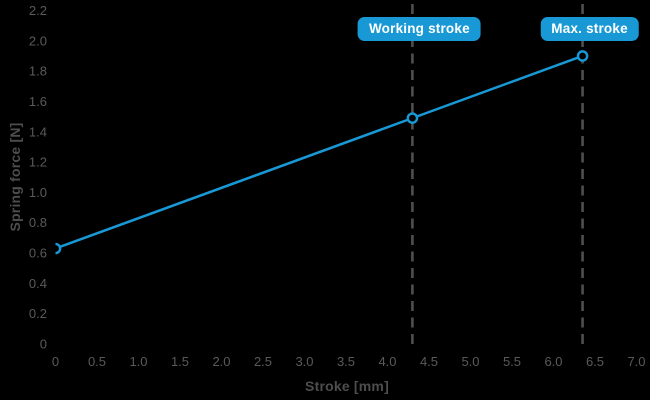 The height and width of the screenshot is (400, 650). What do you see at coordinates (38, 131) in the screenshot?
I see `y-tick-label: 1.4` at bounding box center [38, 131].